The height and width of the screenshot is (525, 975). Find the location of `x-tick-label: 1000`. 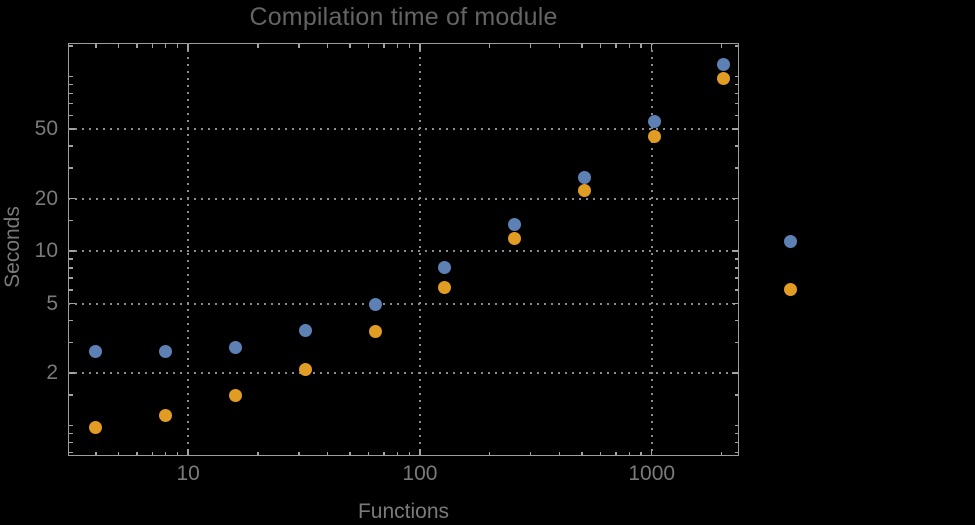

x-tick-label: 1000 is located at coordinates (652, 473).